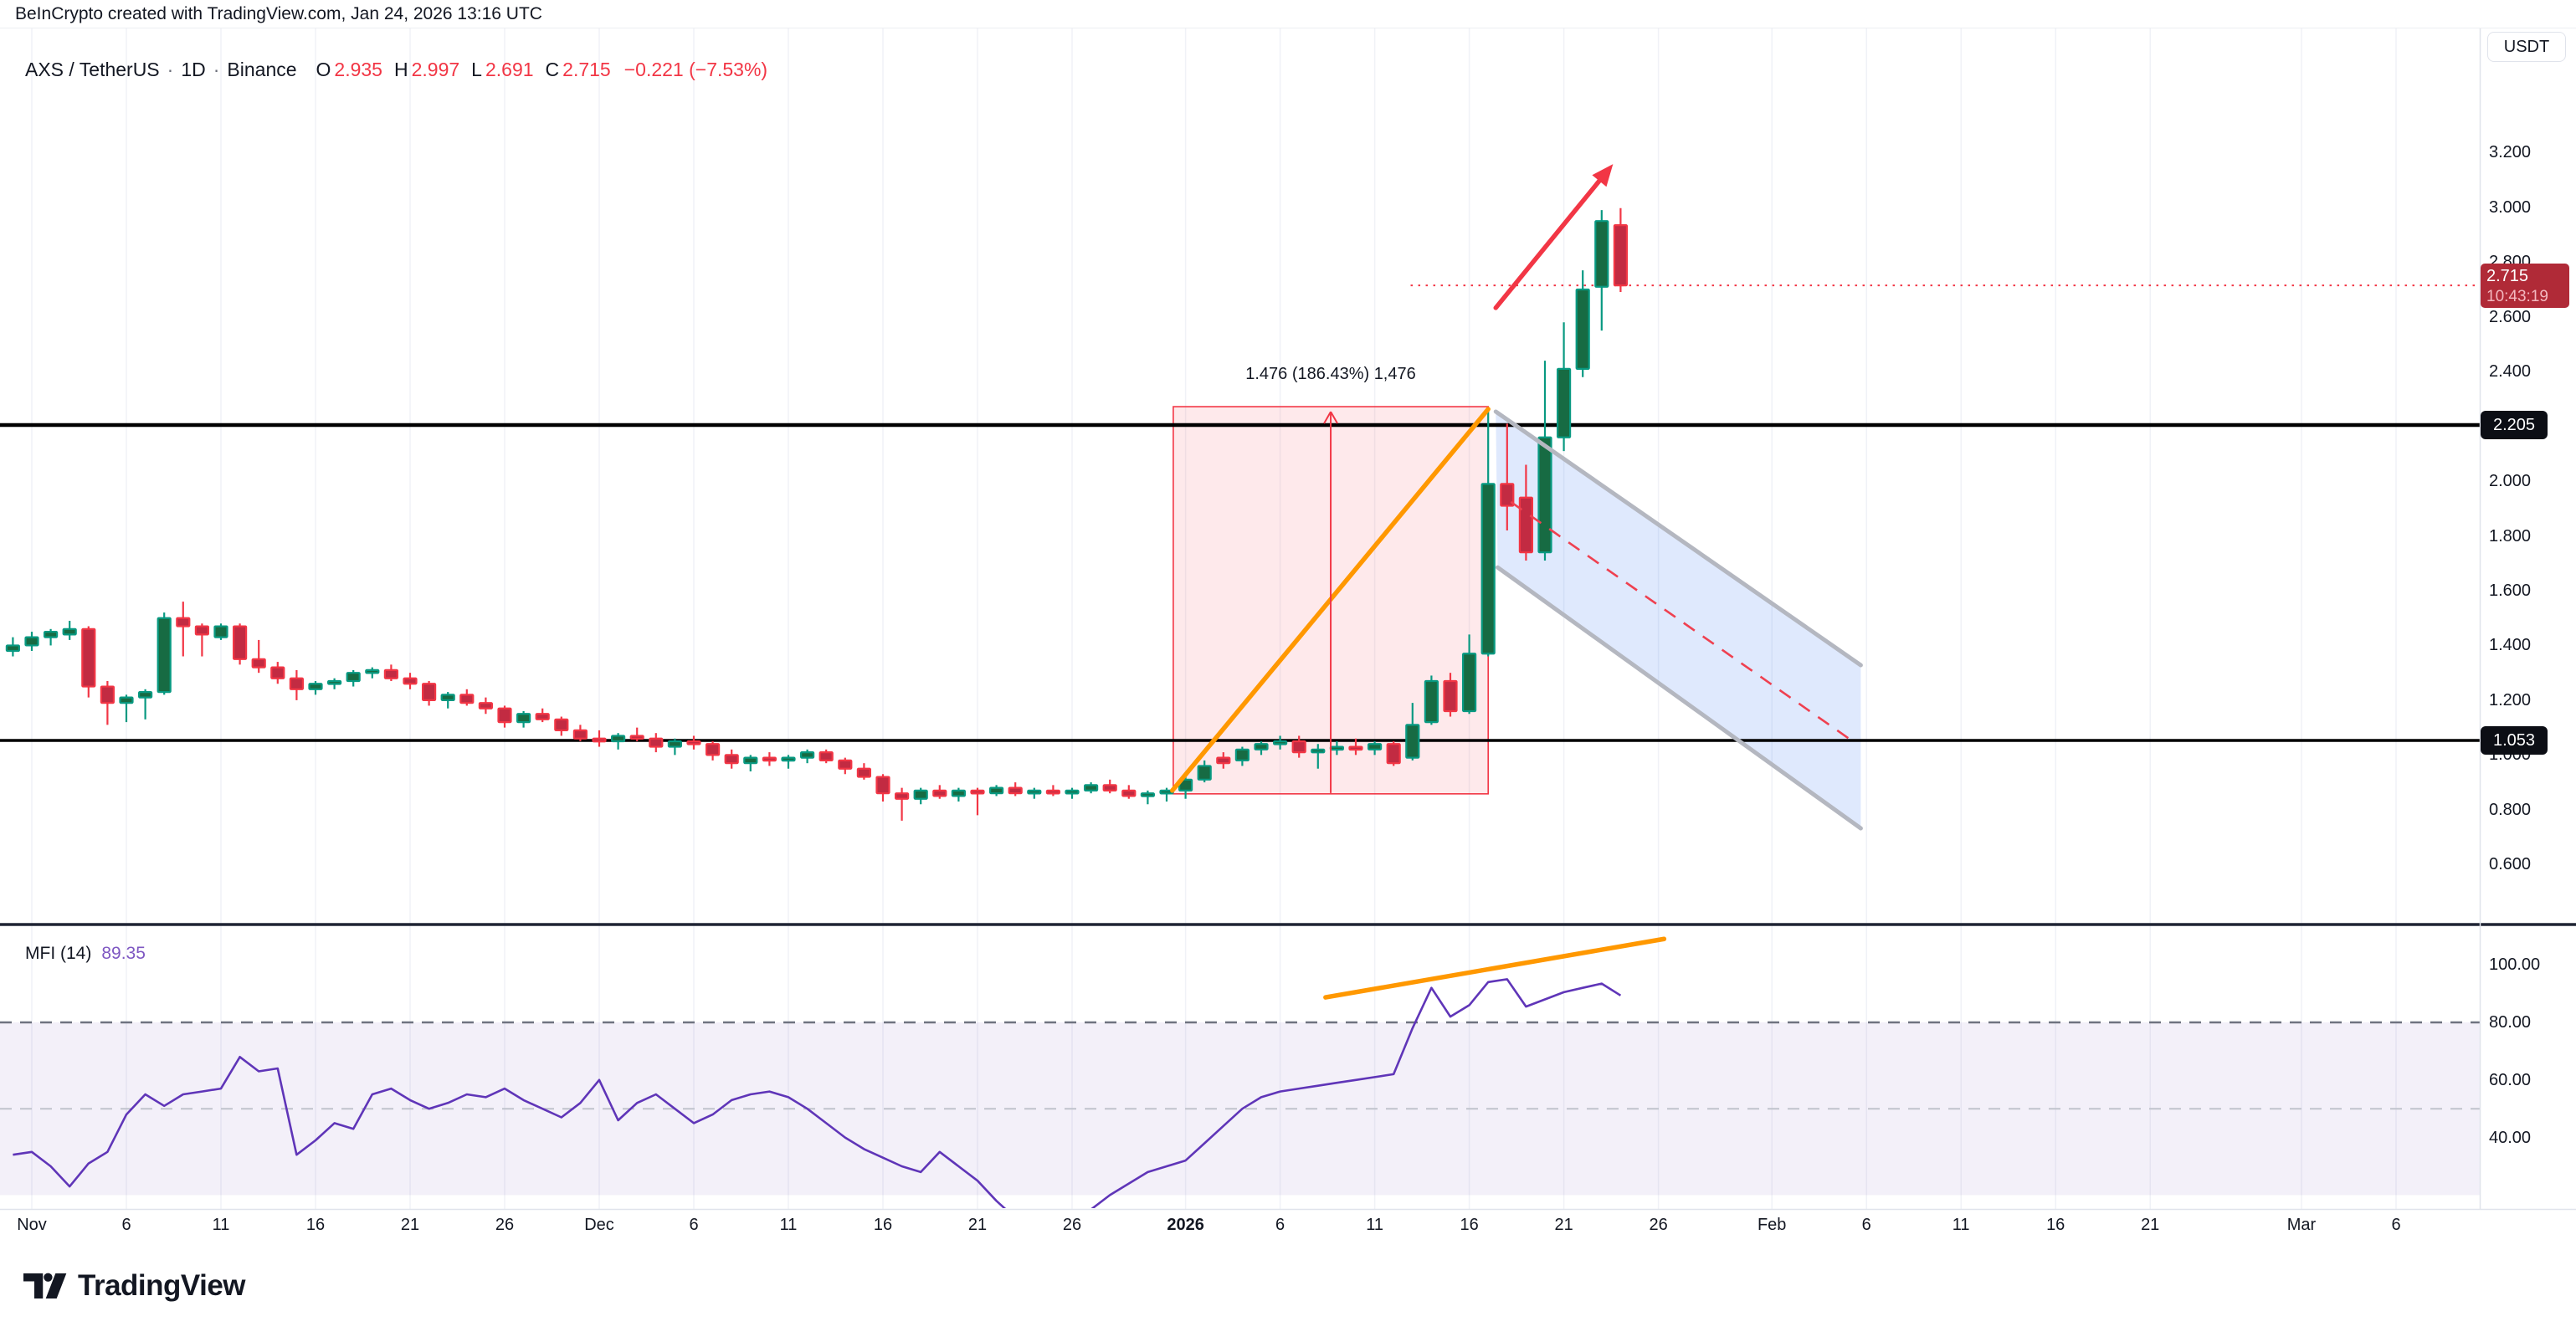 The height and width of the screenshot is (1342, 2576). I want to click on price-axis-label: 3.000, so click(2510, 207).